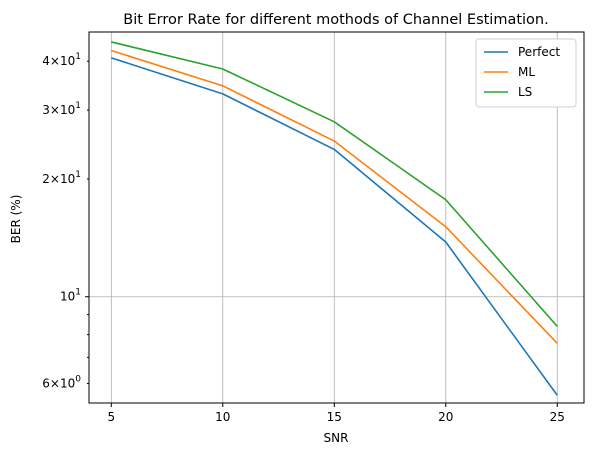 The image size is (594, 455). What do you see at coordinates (61, 178) in the screenshot?
I see `y-tick-label: 2×101​` at bounding box center [61, 178].